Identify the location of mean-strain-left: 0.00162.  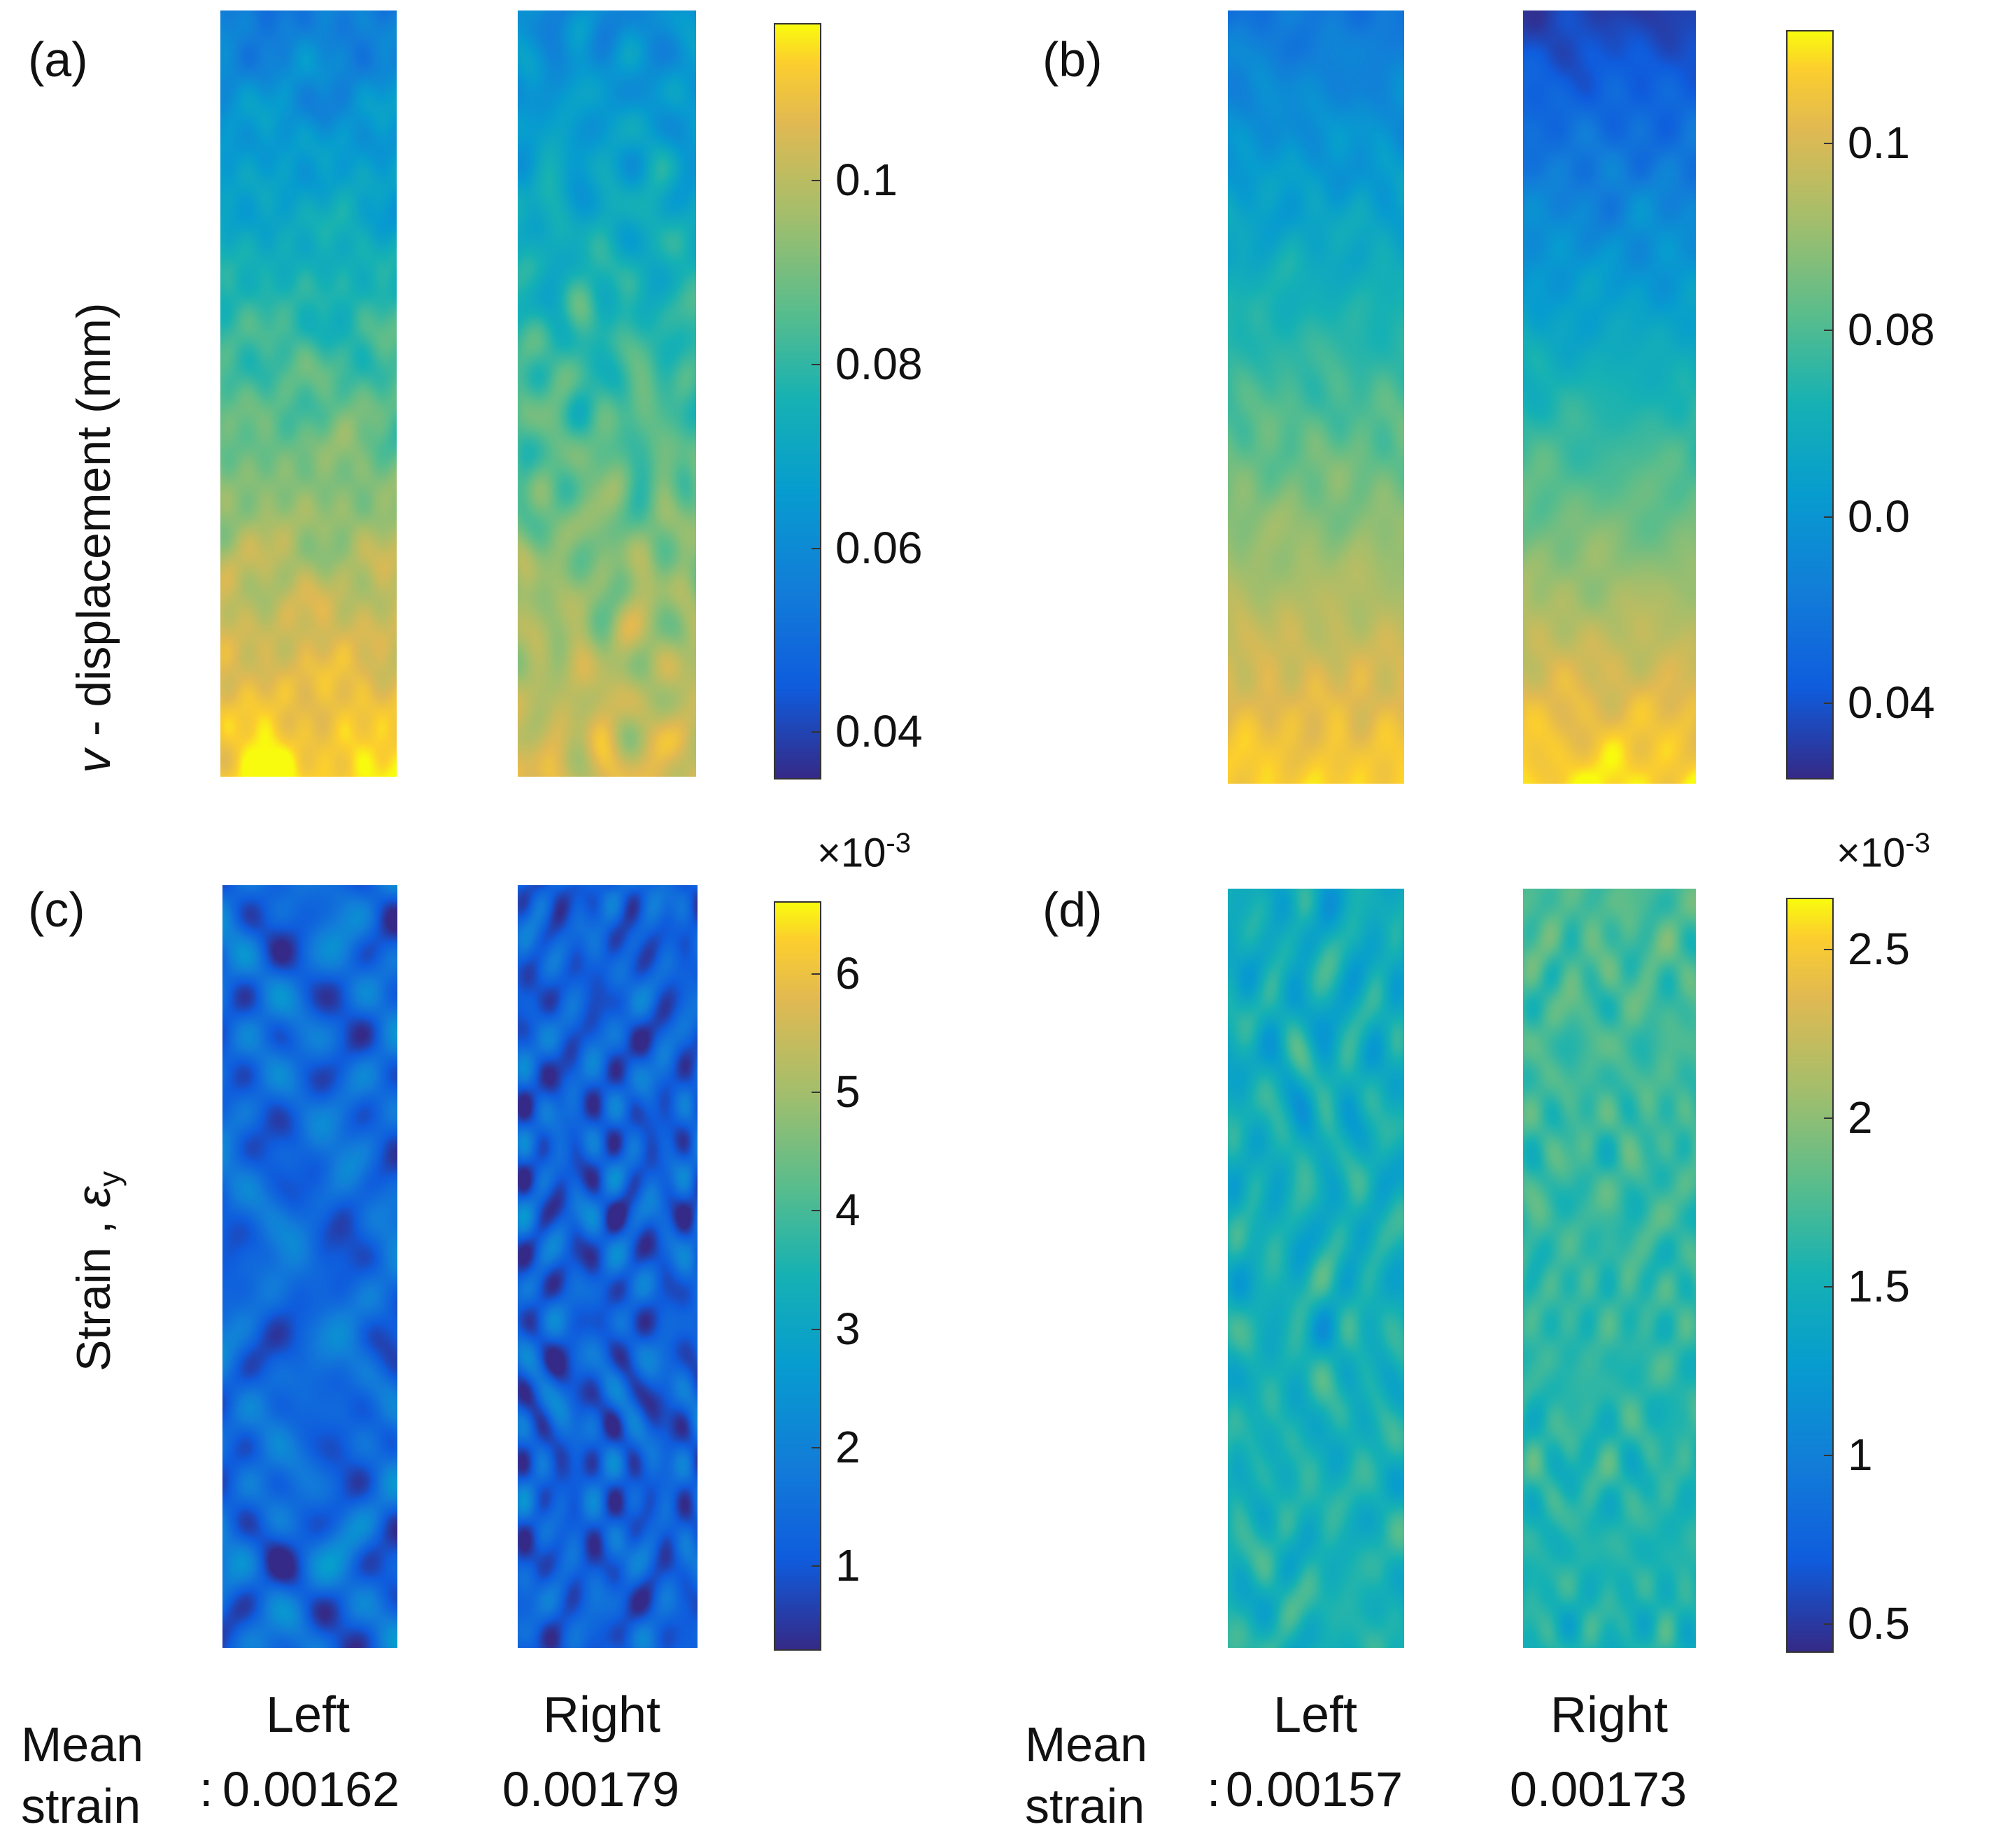
(311, 1790).